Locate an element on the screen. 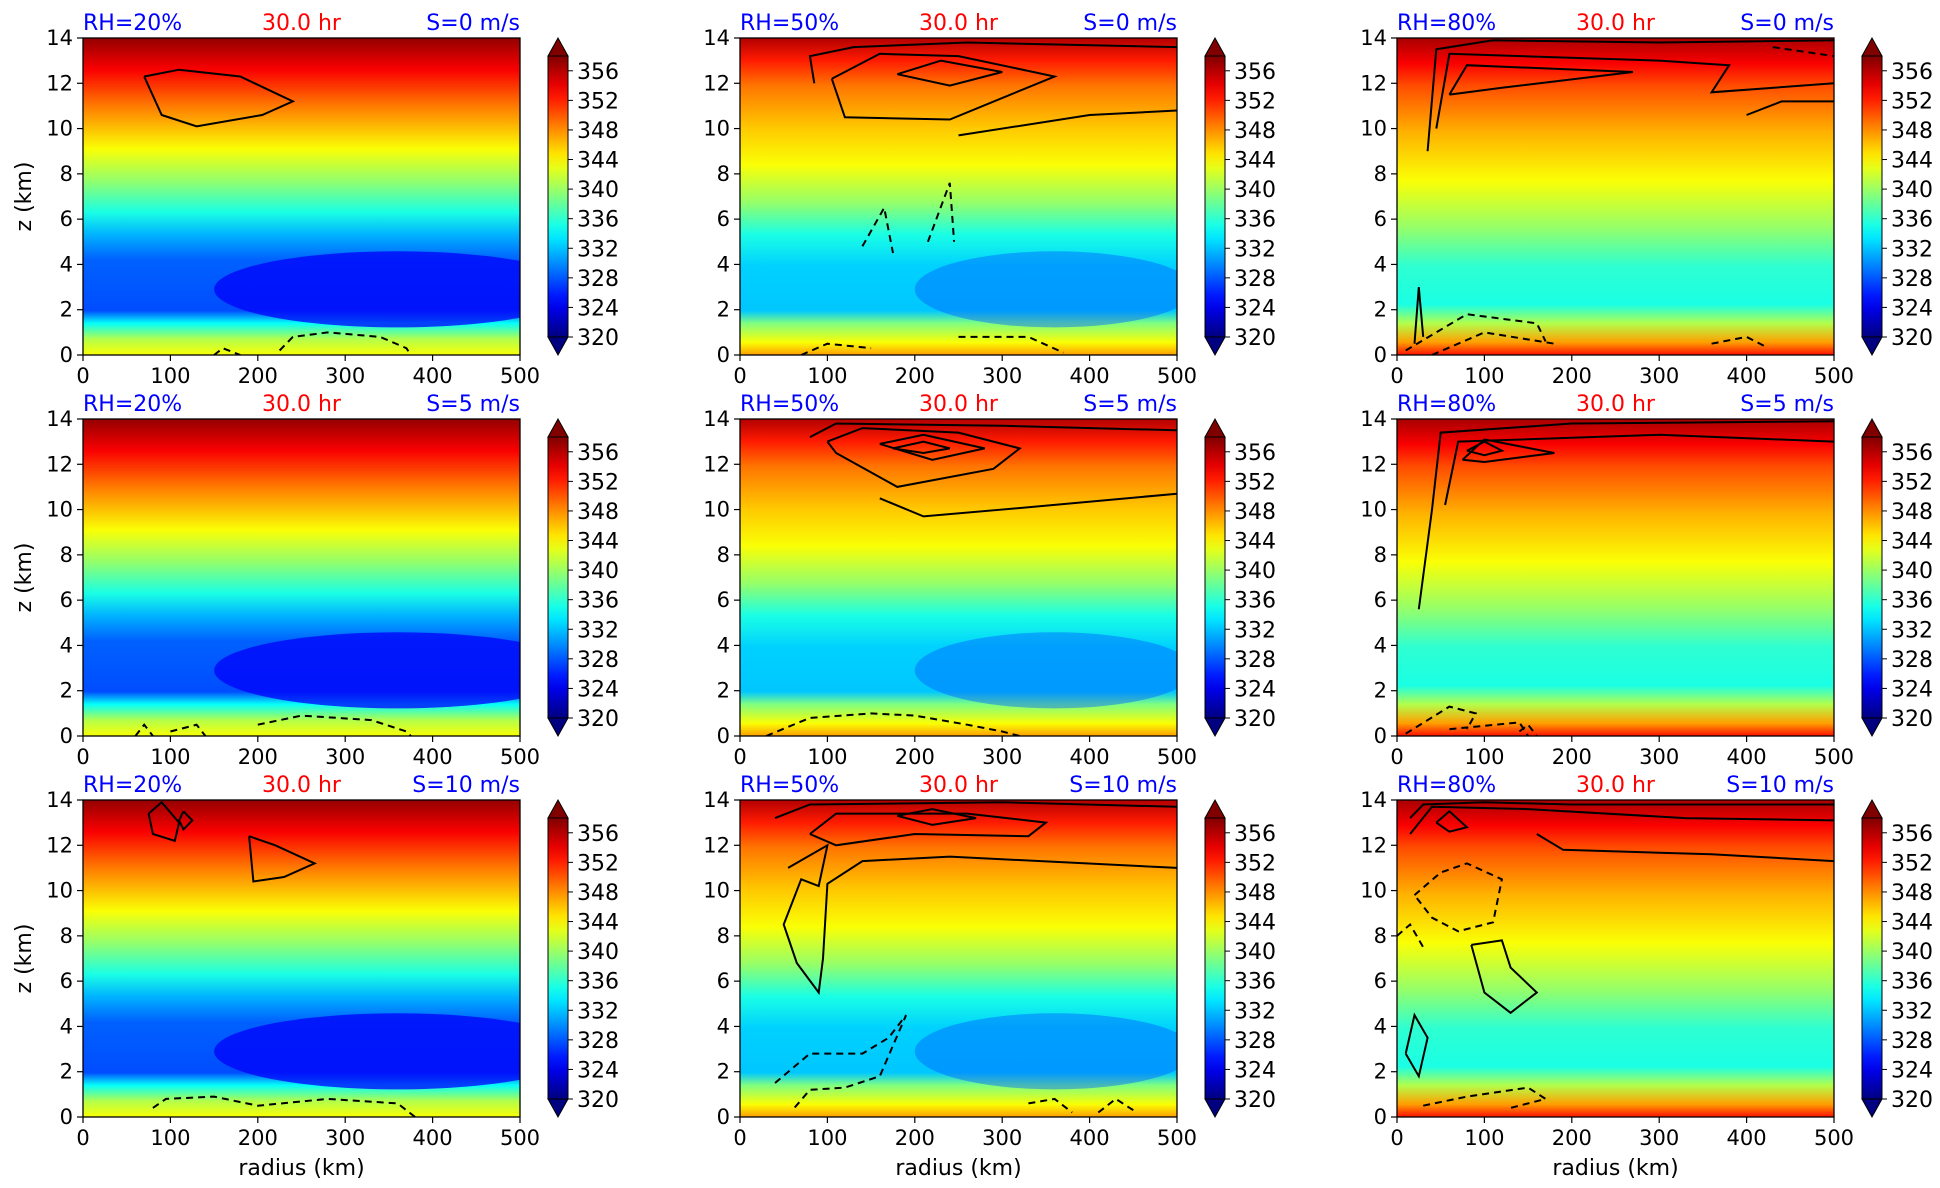  rh-label: RH=50% is located at coordinates (789, 404).